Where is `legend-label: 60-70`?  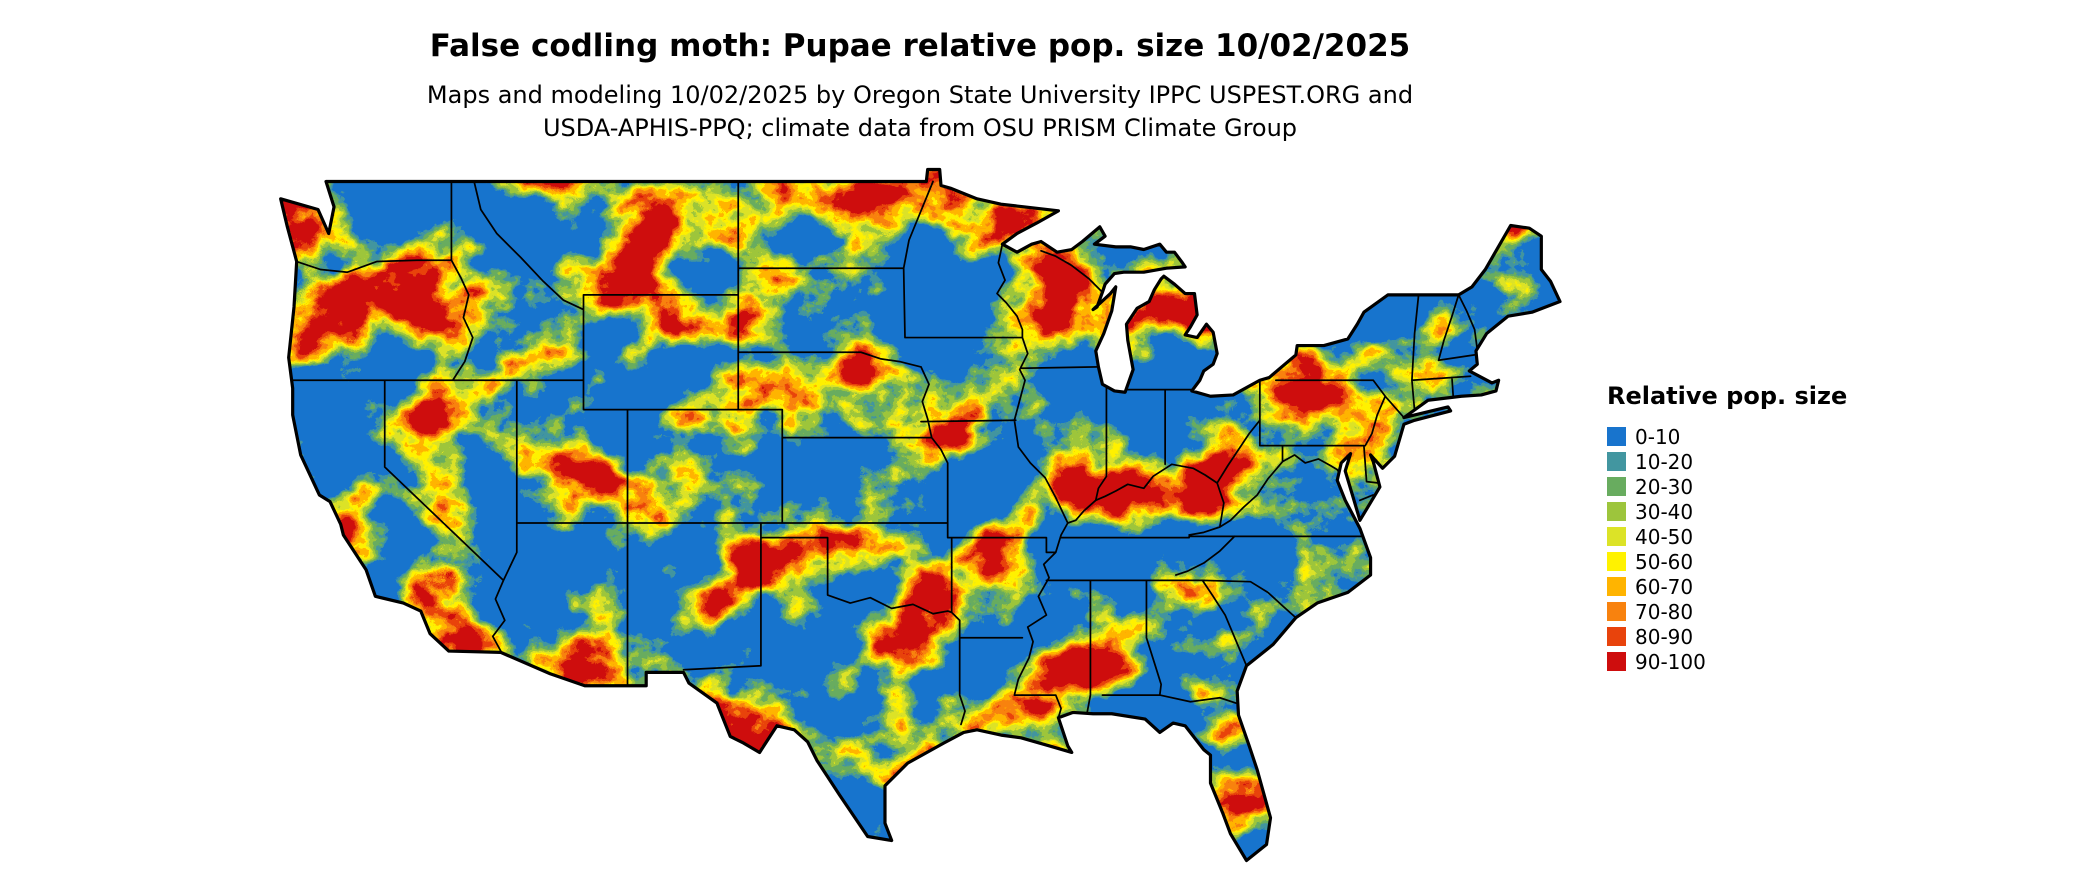
legend-label: 60-70 is located at coordinates (1664, 586).